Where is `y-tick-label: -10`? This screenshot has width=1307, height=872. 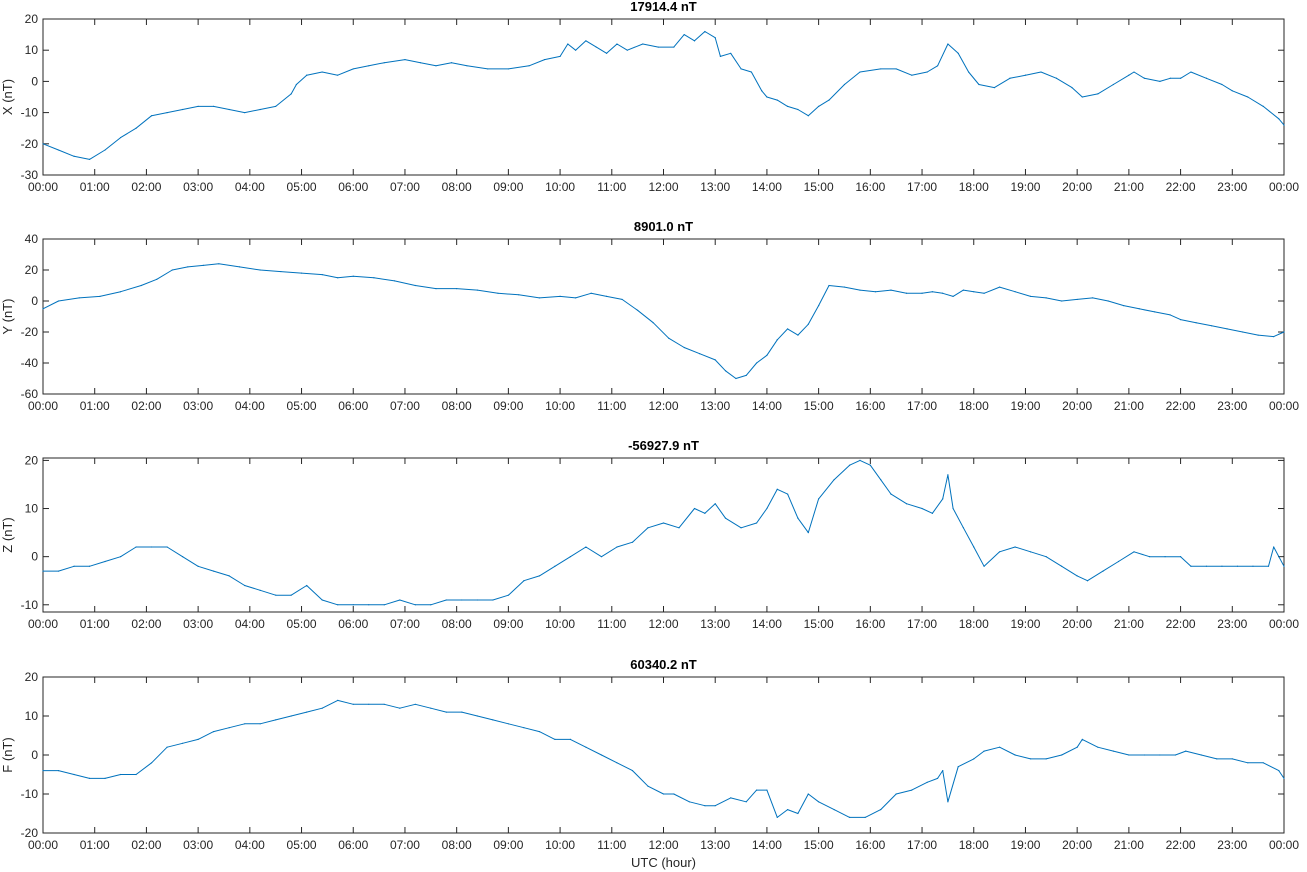 y-tick-label: -10 is located at coordinates (30, 113).